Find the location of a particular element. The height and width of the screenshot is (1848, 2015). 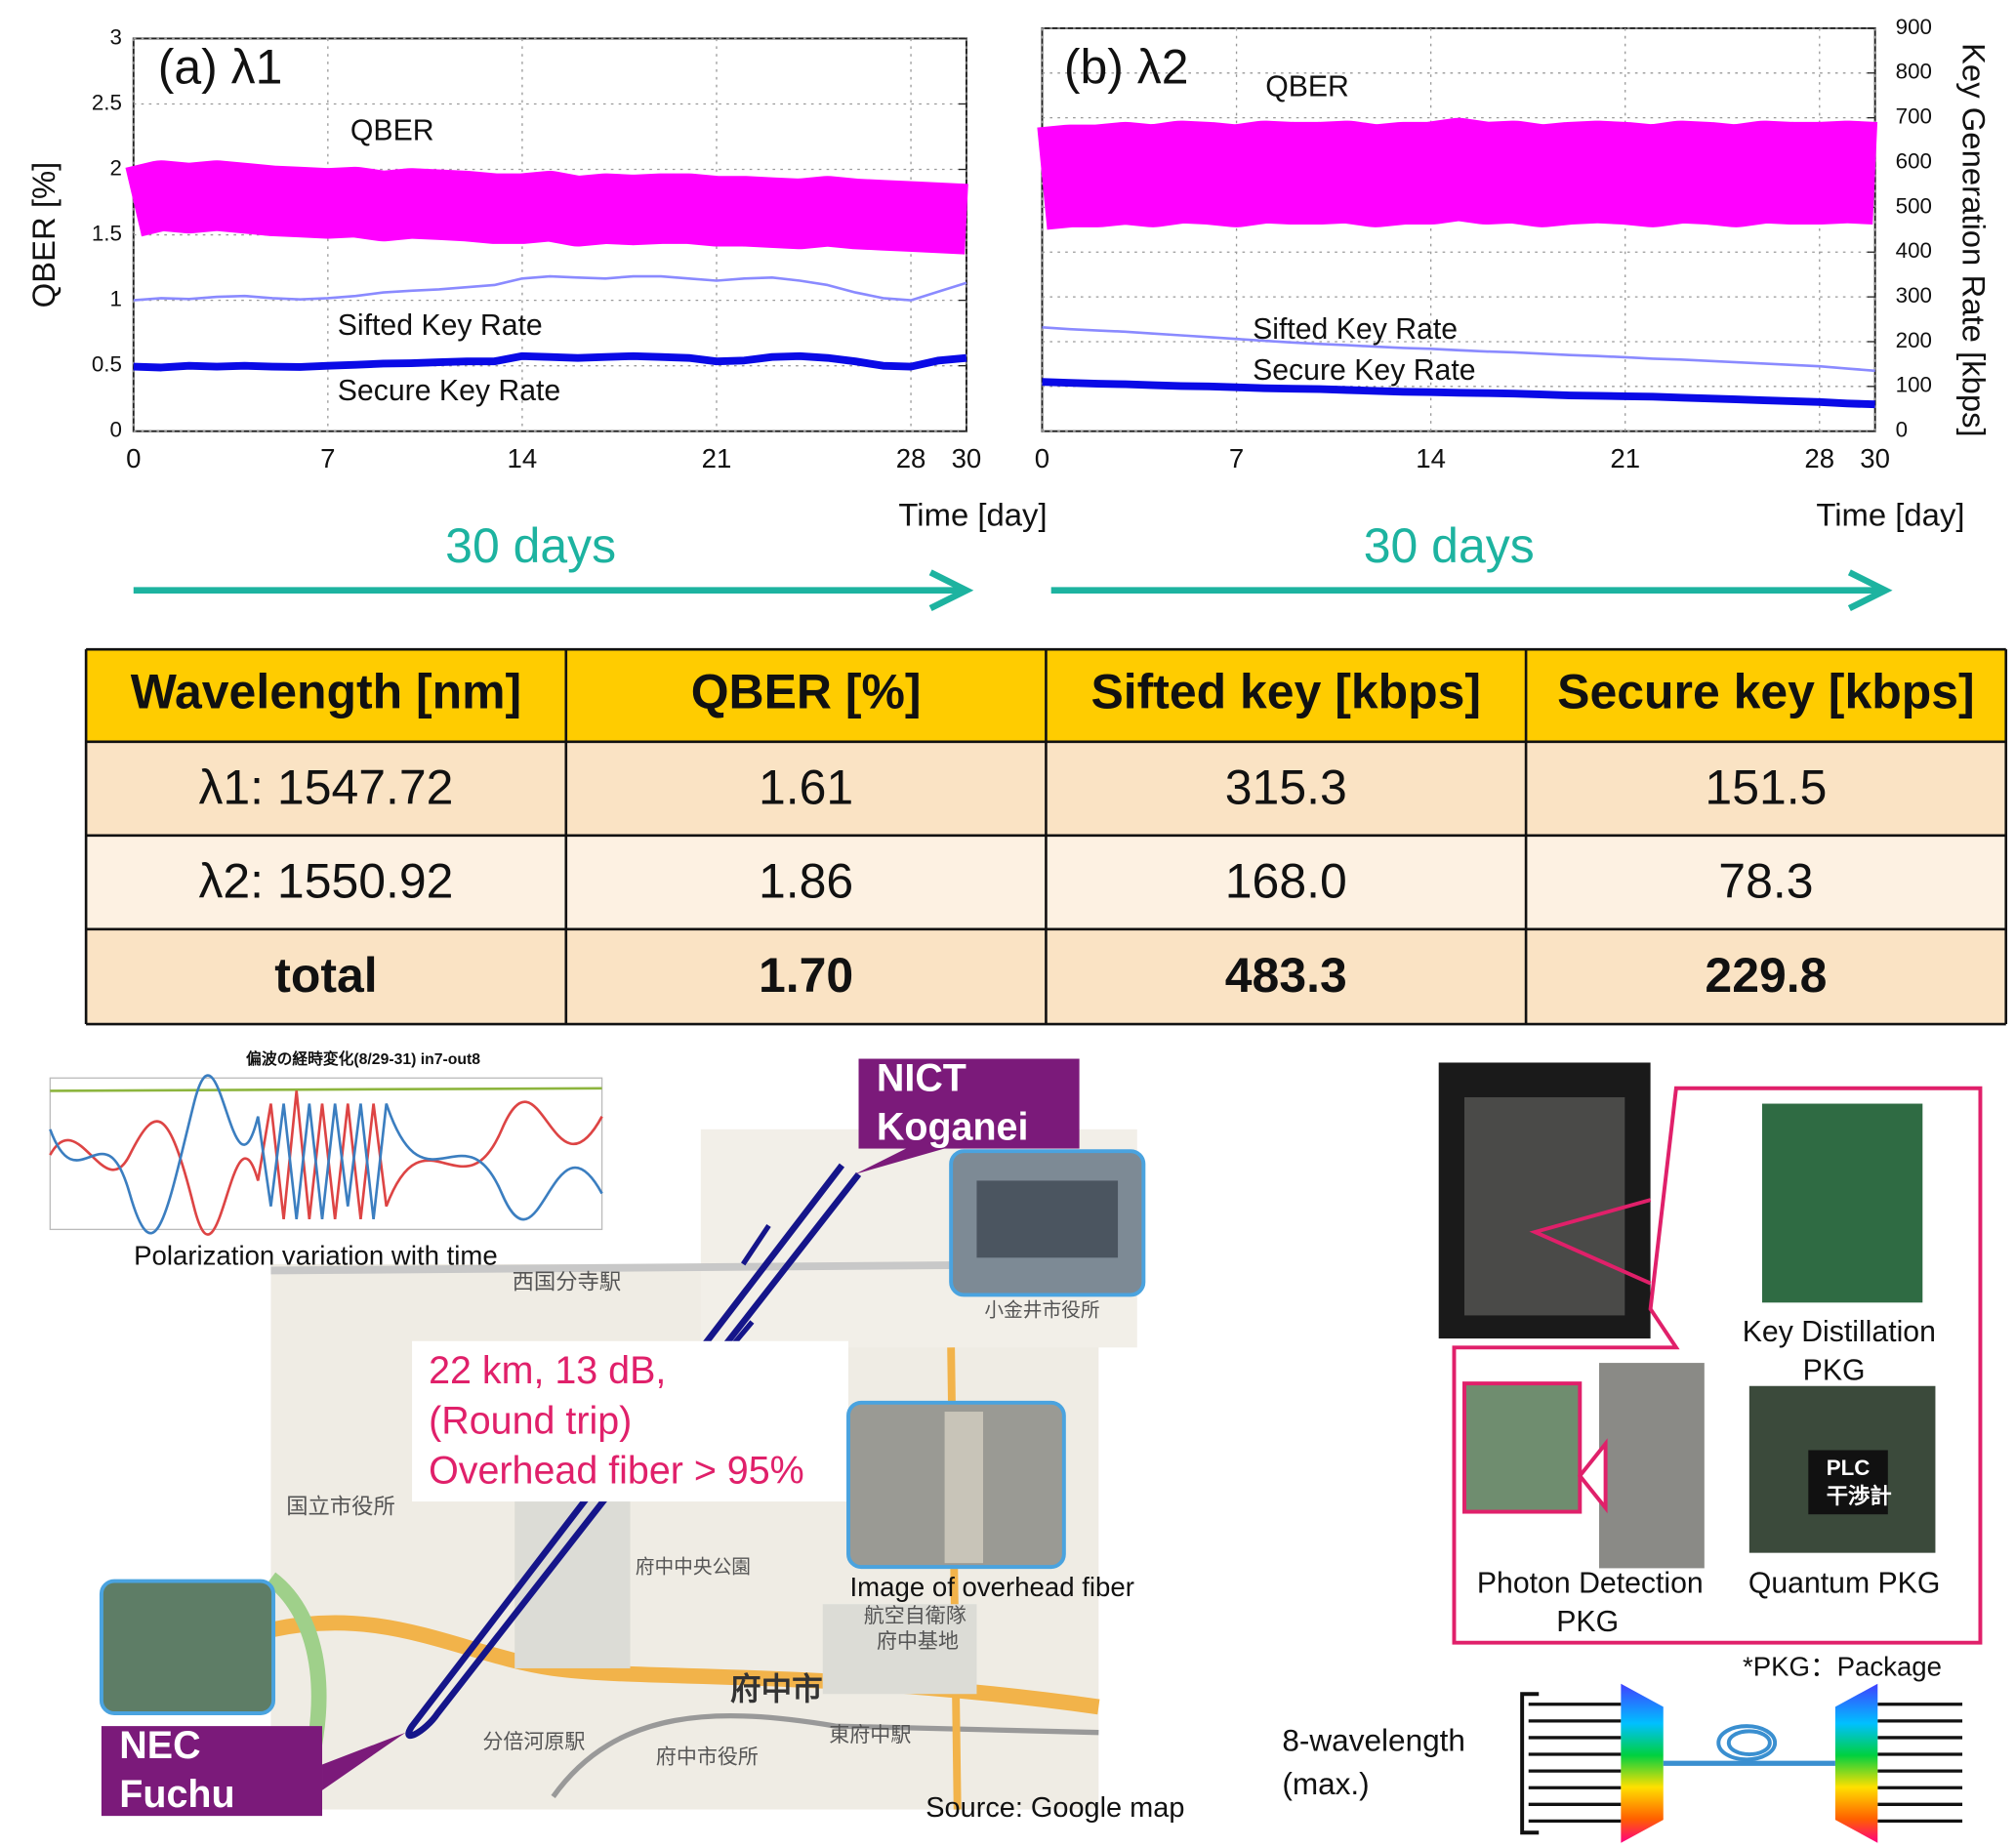

module is located at coordinates (1652, 1466).